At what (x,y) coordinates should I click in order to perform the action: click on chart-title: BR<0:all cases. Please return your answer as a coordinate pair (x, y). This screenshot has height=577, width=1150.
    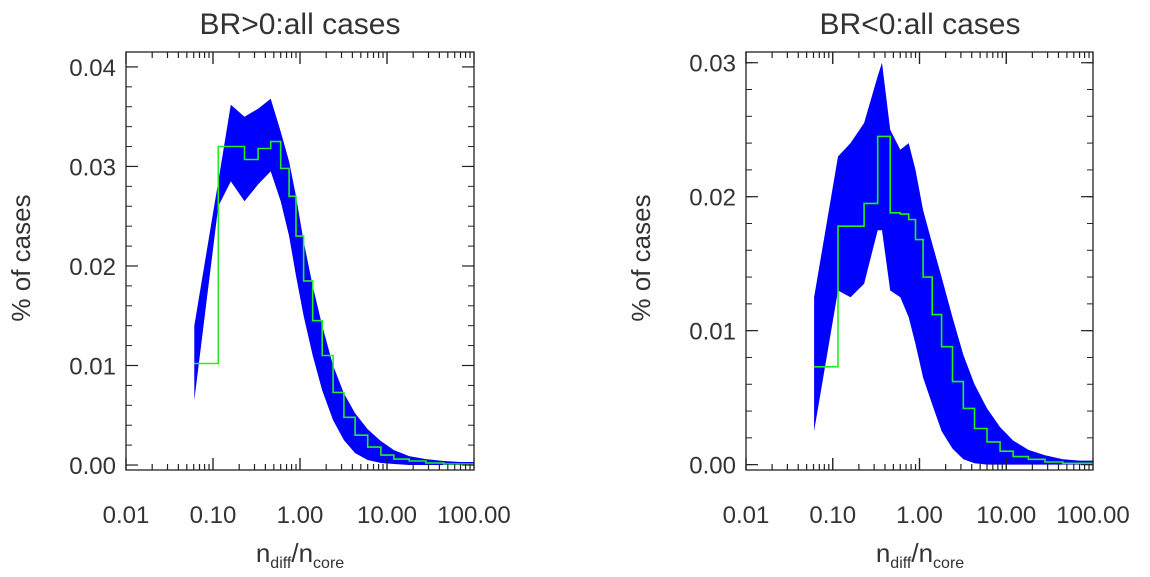
    Looking at the image, I should click on (920, 24).